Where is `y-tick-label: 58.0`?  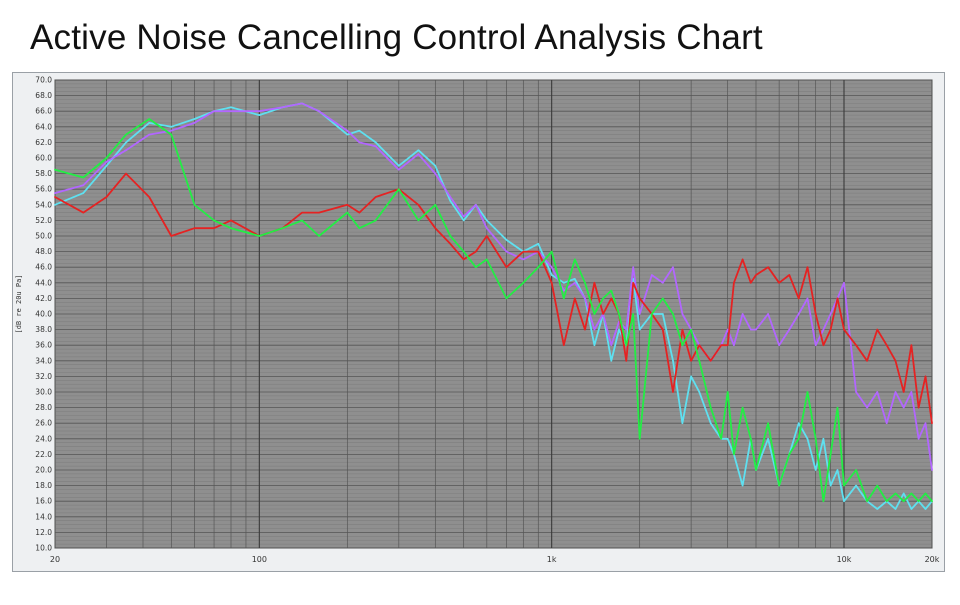
y-tick-label: 58.0 is located at coordinates (43, 173).